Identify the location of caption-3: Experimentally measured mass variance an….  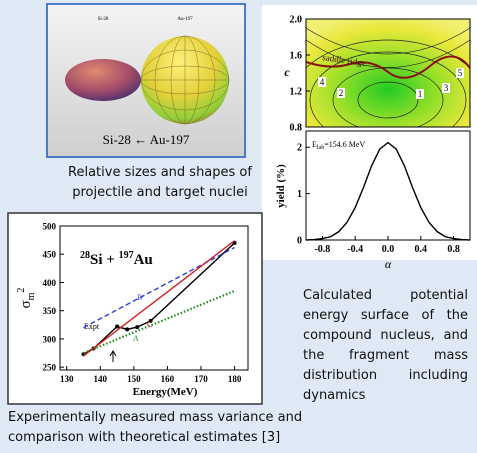
(155, 427).